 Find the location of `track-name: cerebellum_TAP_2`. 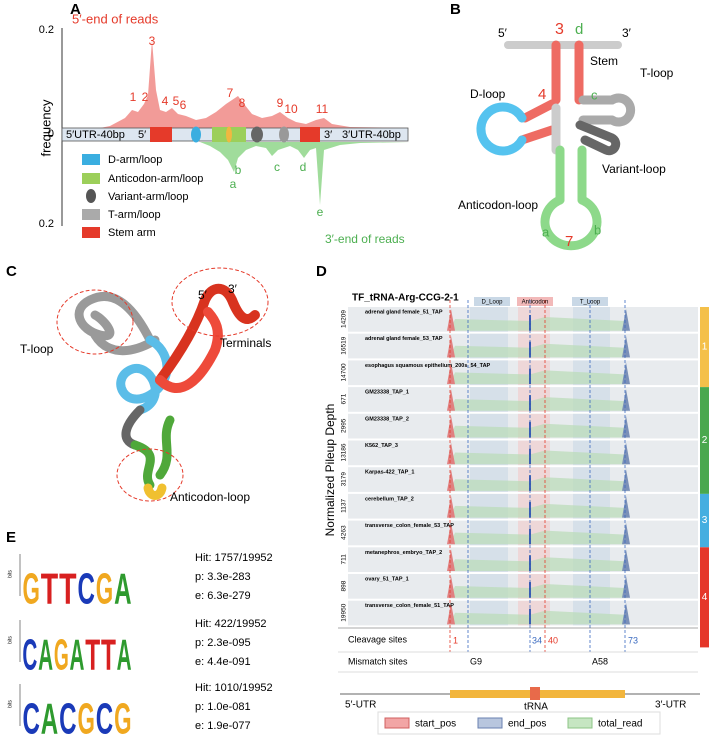

track-name: cerebellum_TAP_2 is located at coordinates (389, 499).